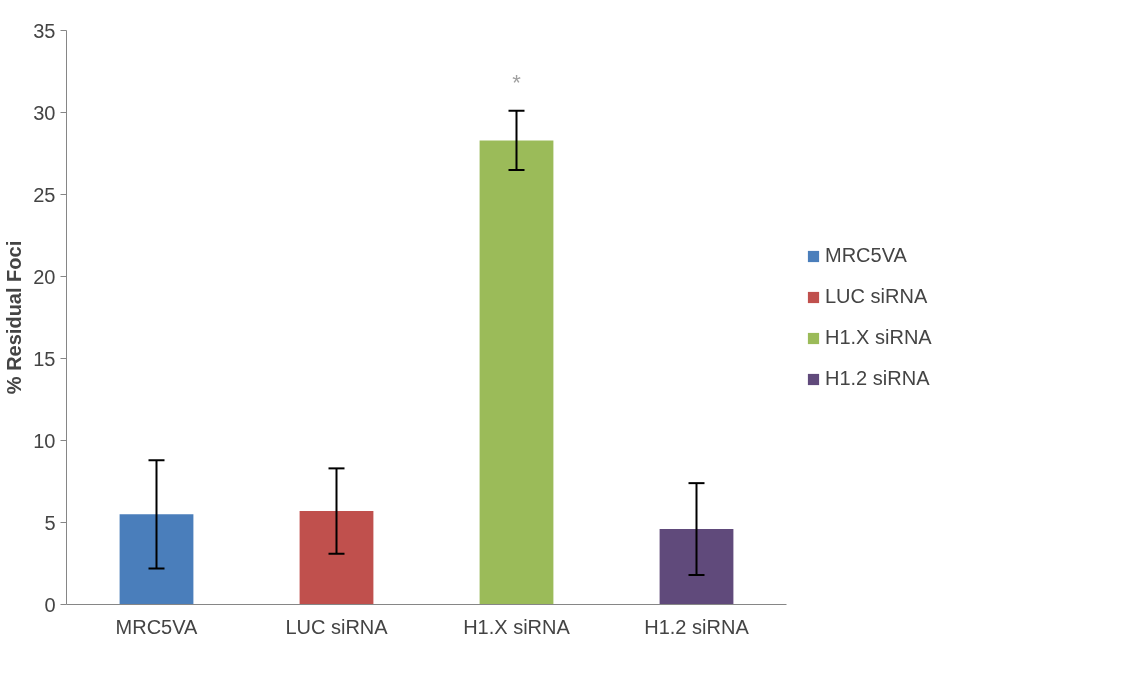 This screenshot has height=673, width=1144. Describe the element at coordinates (44, 112) in the screenshot. I see `y-tick-label: 30` at that location.